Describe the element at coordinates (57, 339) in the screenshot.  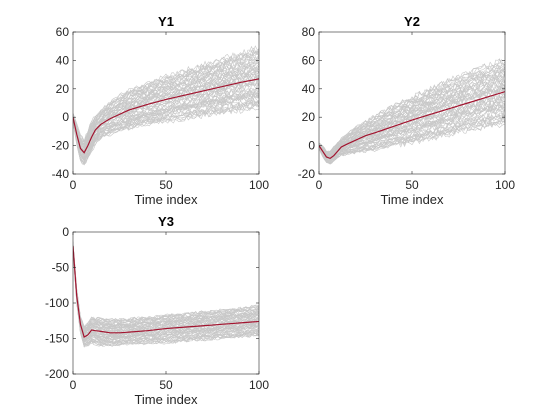
I see `y-tick-label: -150` at that location.